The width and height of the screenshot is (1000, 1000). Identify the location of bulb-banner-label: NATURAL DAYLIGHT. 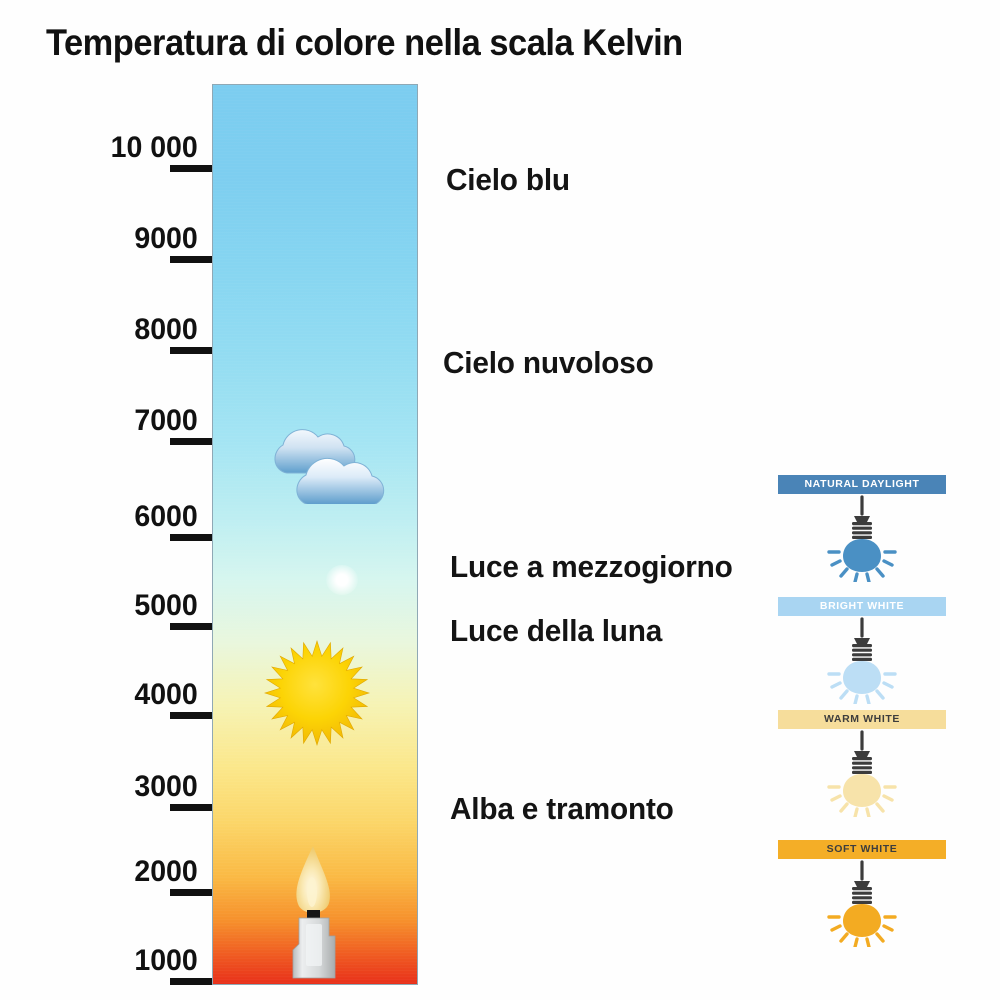
(862, 484).